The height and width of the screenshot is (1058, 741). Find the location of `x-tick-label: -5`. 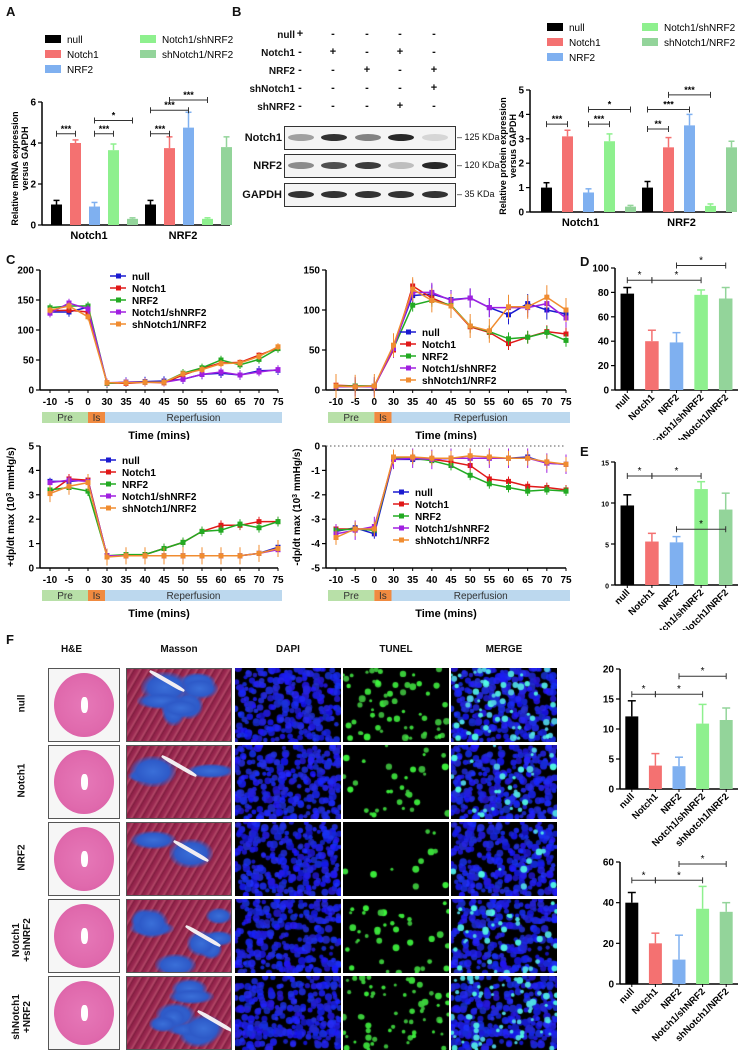

x-tick-label: -5 is located at coordinates (355, 580).